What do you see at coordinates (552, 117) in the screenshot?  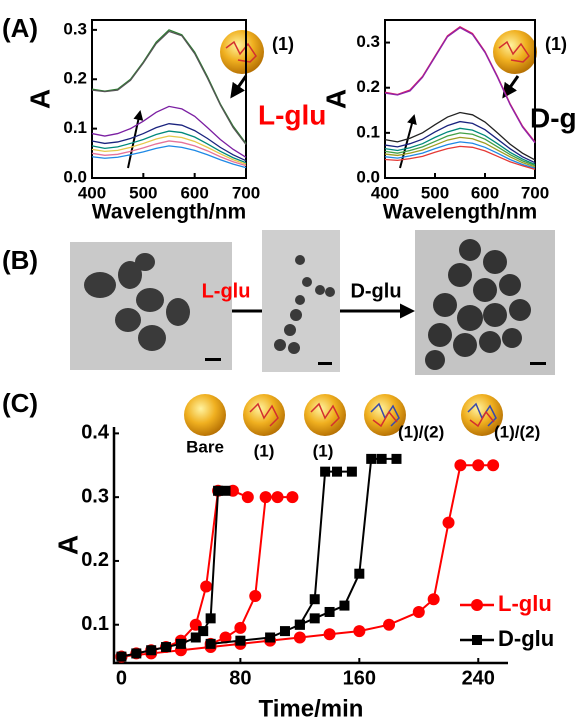 I see `annotation: D-glu` at bounding box center [552, 117].